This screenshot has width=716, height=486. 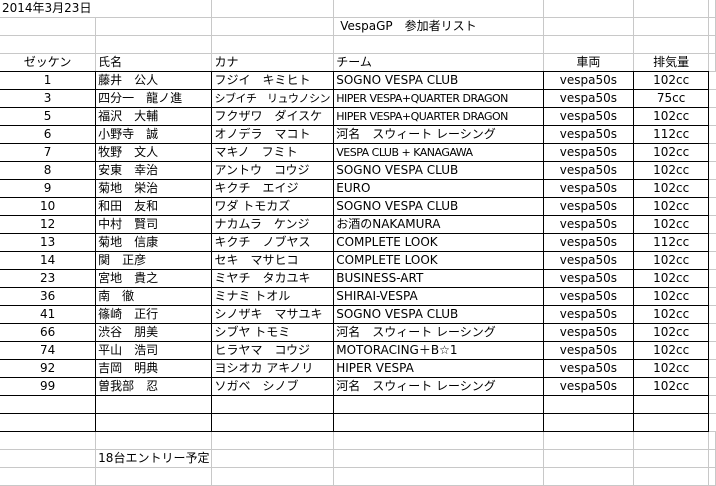 What do you see at coordinates (438, 278) in the screenshot?
I see `team-cell: BUSINESS-ART` at bounding box center [438, 278].